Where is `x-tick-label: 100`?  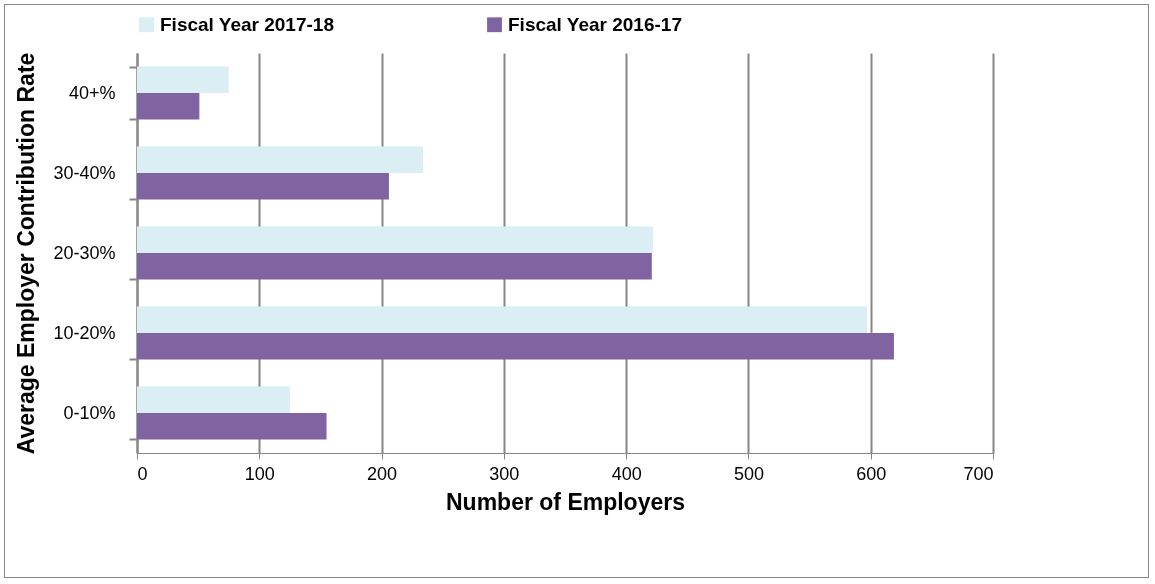 x-tick-label: 100 is located at coordinates (259, 473).